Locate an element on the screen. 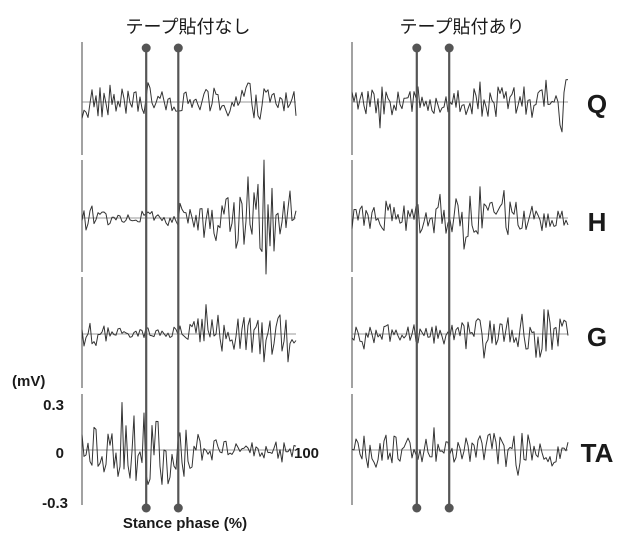 The height and width of the screenshot is (534, 620). y-tick-label-bottom: -0.3 is located at coordinates (55, 503).